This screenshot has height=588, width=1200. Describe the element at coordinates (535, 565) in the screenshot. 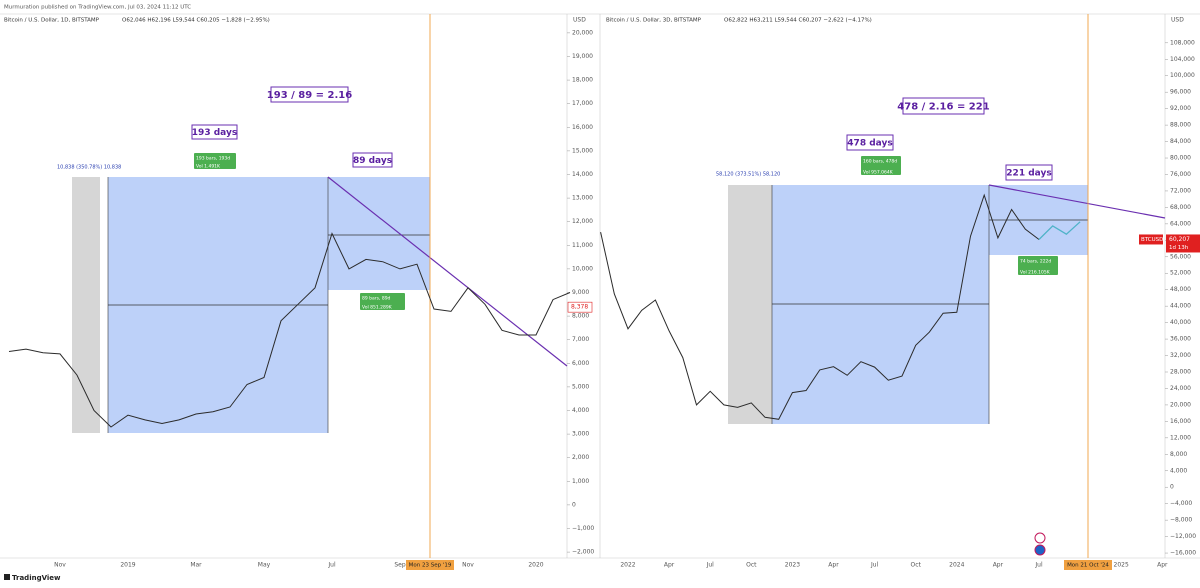

I see `x-tick-label: 2020` at that location.